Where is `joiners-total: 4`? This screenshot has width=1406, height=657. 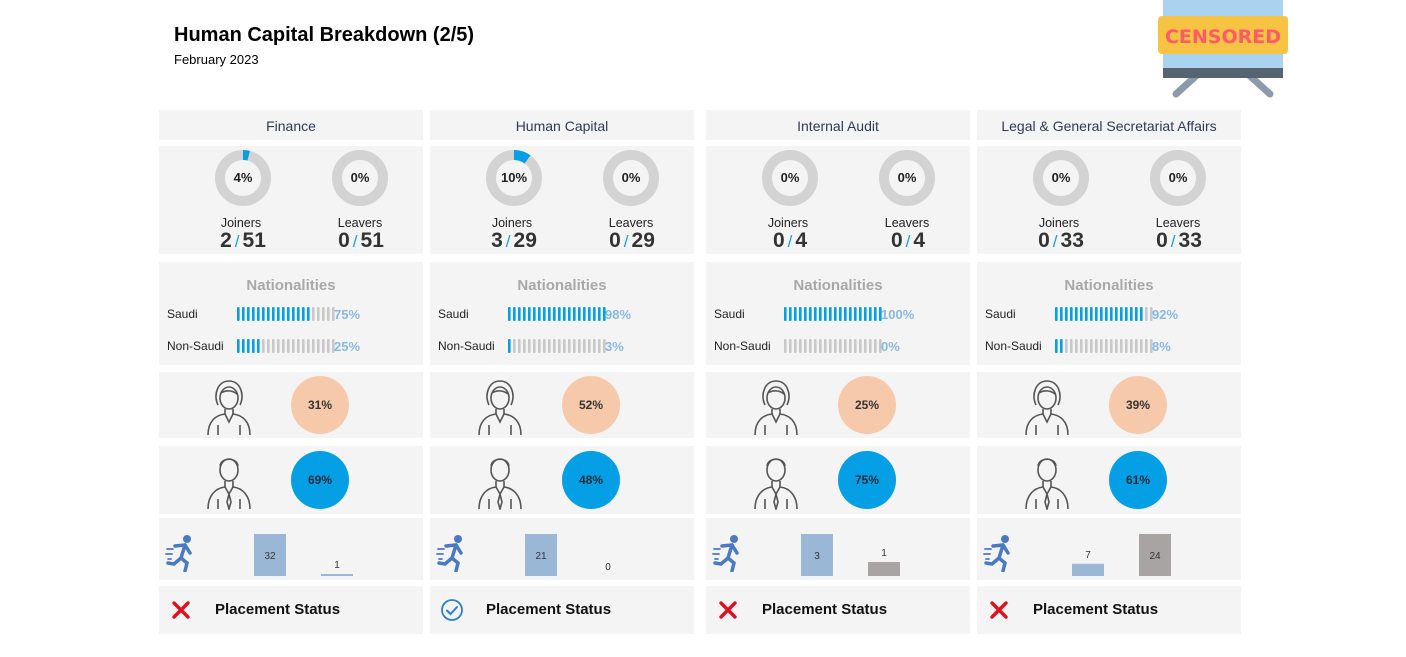
joiners-total: 4 is located at coordinates (801, 240).